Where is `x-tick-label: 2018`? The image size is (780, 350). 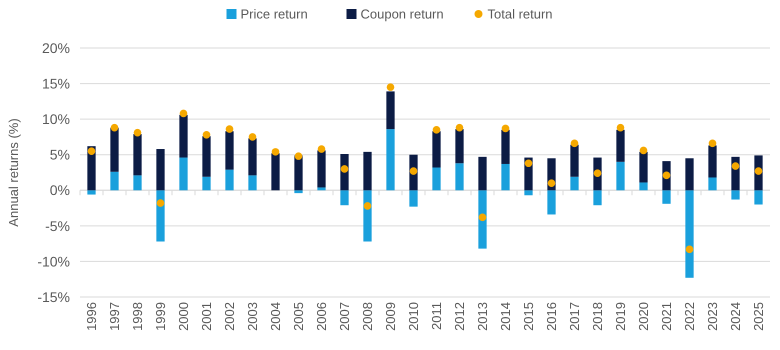
x-tick-label: 2018 is located at coordinates (598, 316).